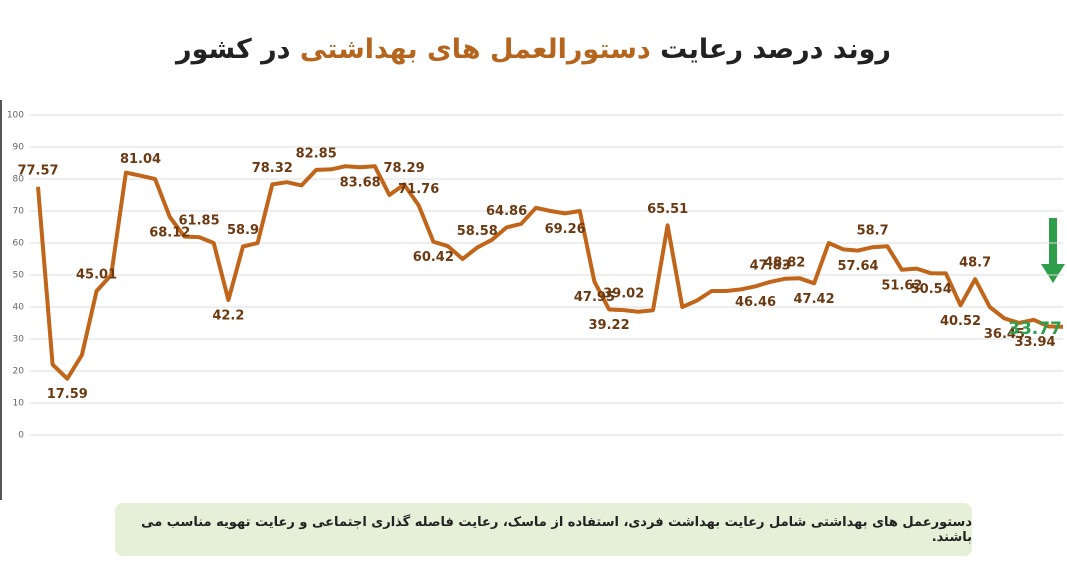 The height and width of the screenshot is (586, 1067). What do you see at coordinates (433, 257) in the screenshot?
I see `data-label: 60.42` at bounding box center [433, 257].